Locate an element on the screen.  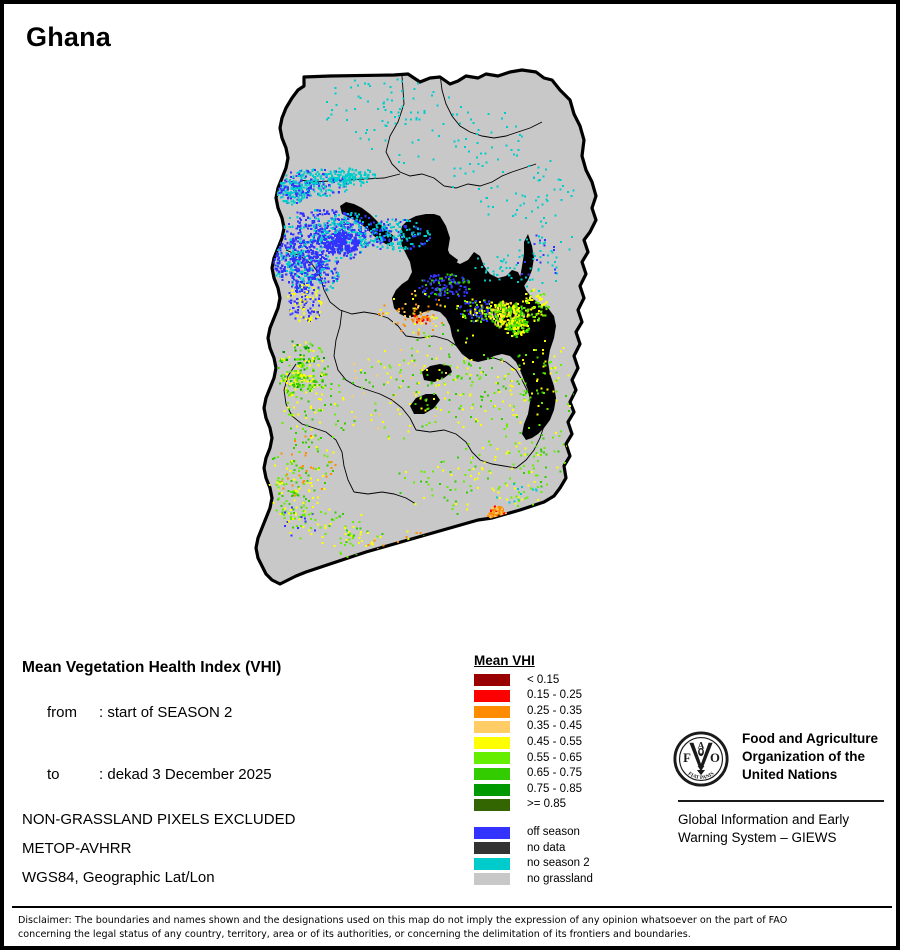
svg-text: O is located at coordinates (715, 758).